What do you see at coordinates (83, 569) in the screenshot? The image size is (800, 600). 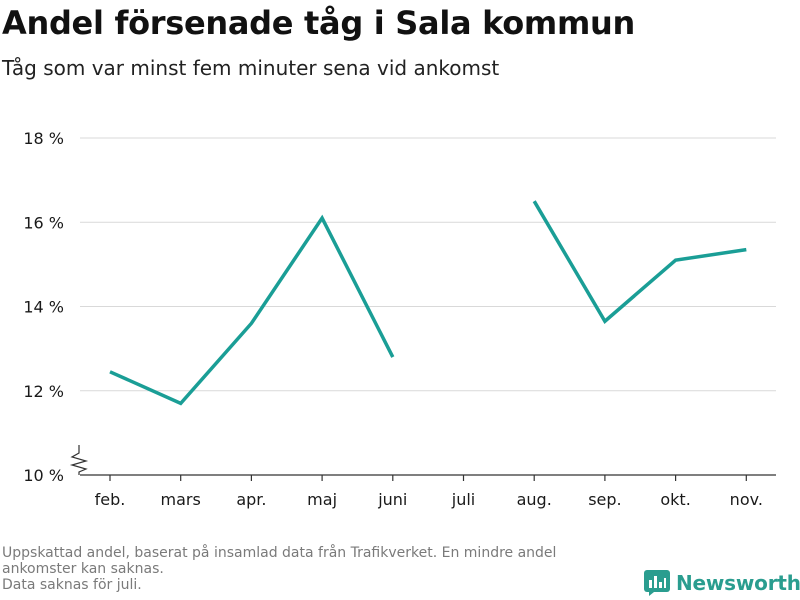 I see `footnote-line: ankomster kan saknas.` at bounding box center [83, 569].